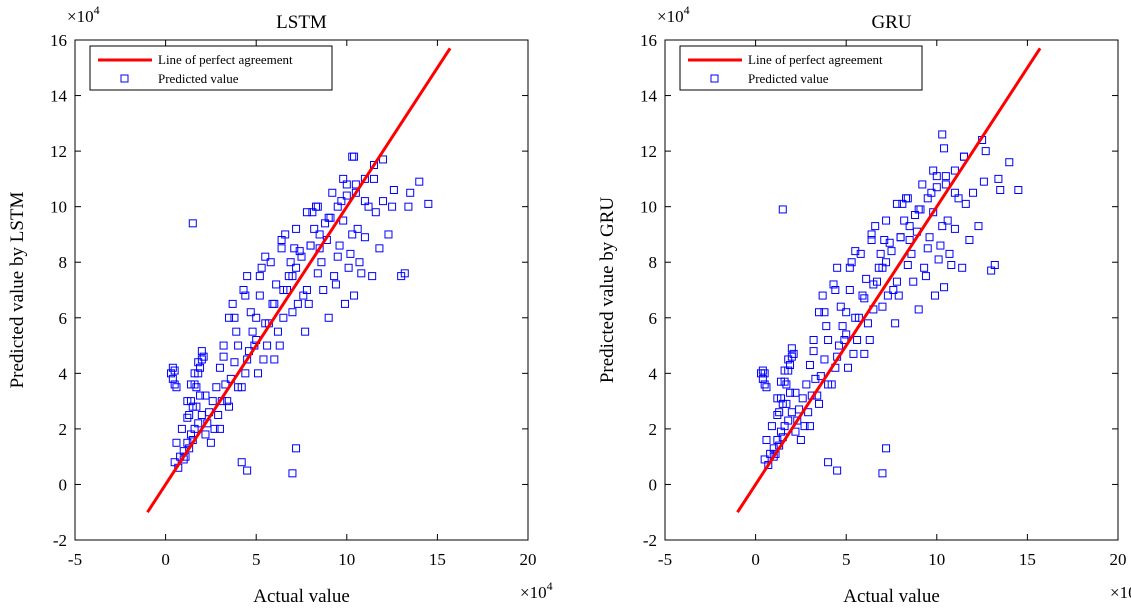 The image size is (1131, 609). Describe the element at coordinates (687, 10) in the screenshot. I see `y-scale-exponent: 4` at that location.